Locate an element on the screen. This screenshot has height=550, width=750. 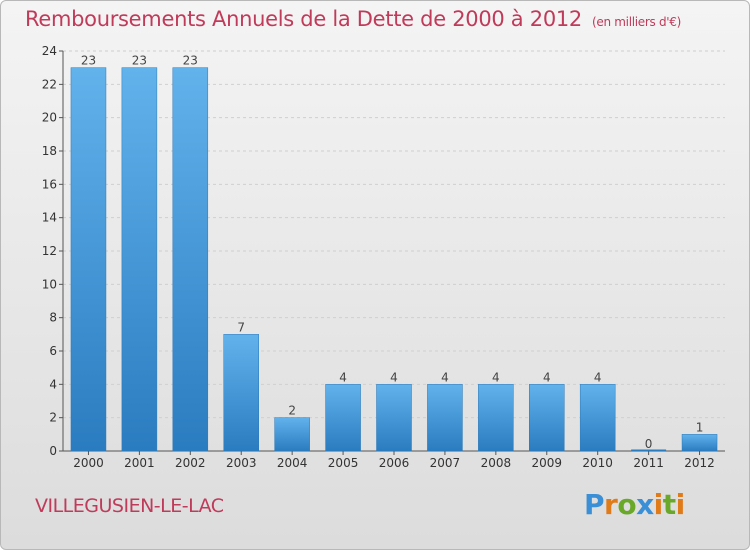
y-tick-label: 16 is located at coordinates (49, 184).